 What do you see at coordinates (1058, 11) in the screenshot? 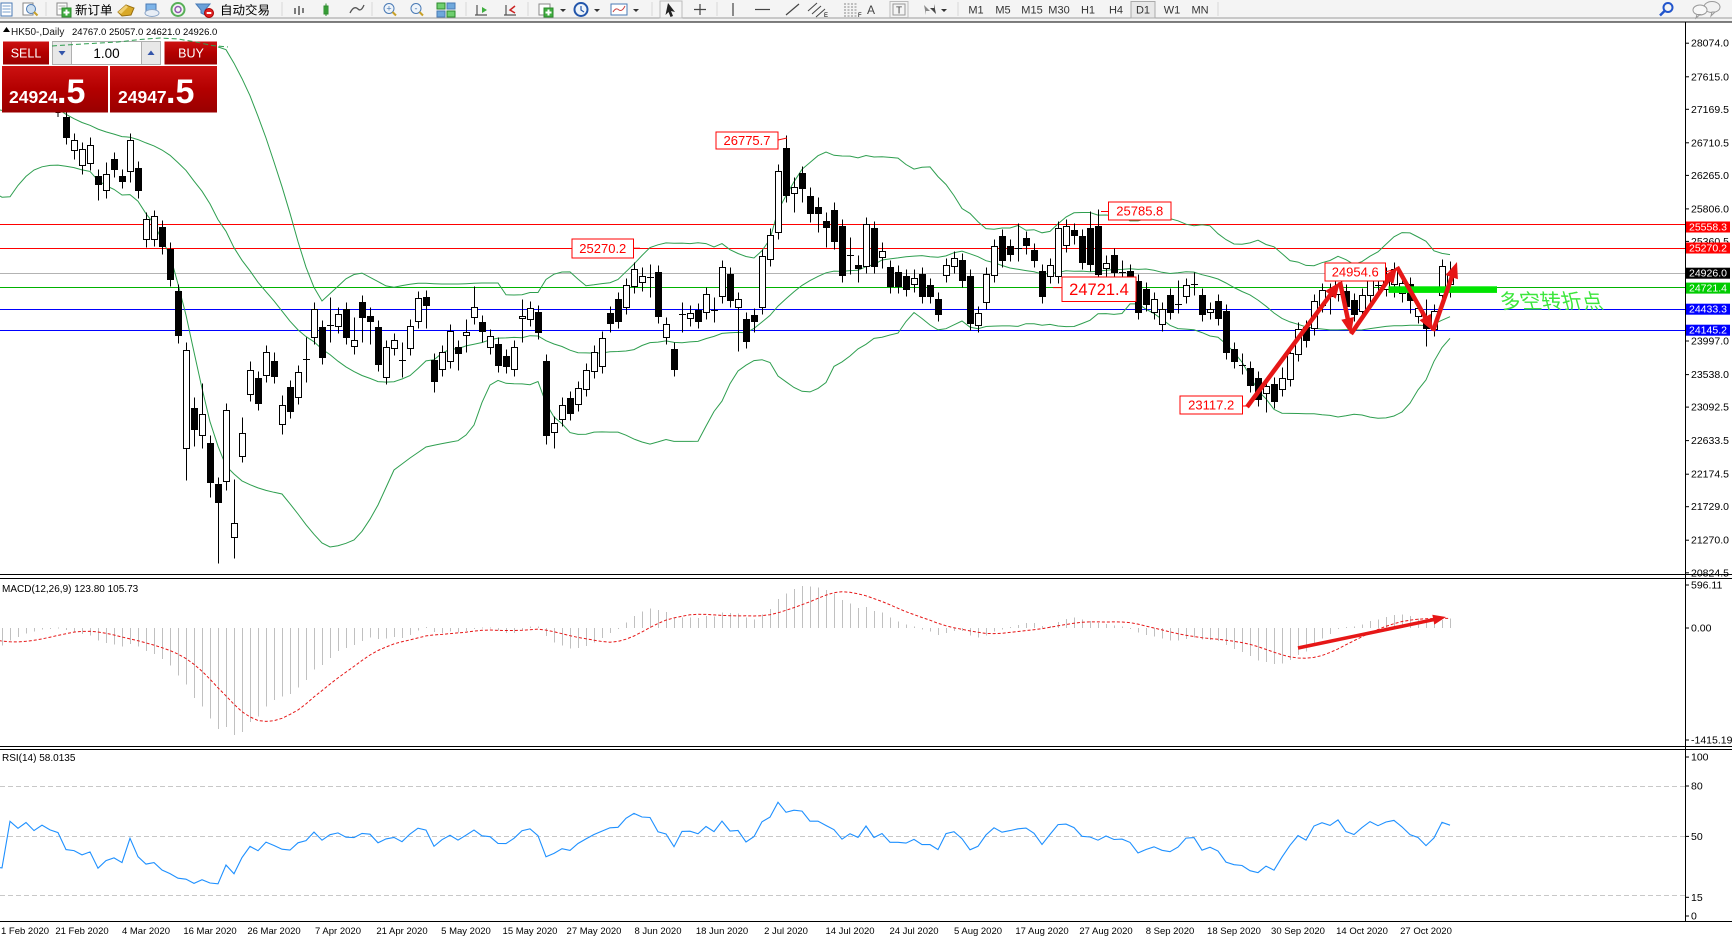
I see `svg-text: M30` at bounding box center [1058, 11].